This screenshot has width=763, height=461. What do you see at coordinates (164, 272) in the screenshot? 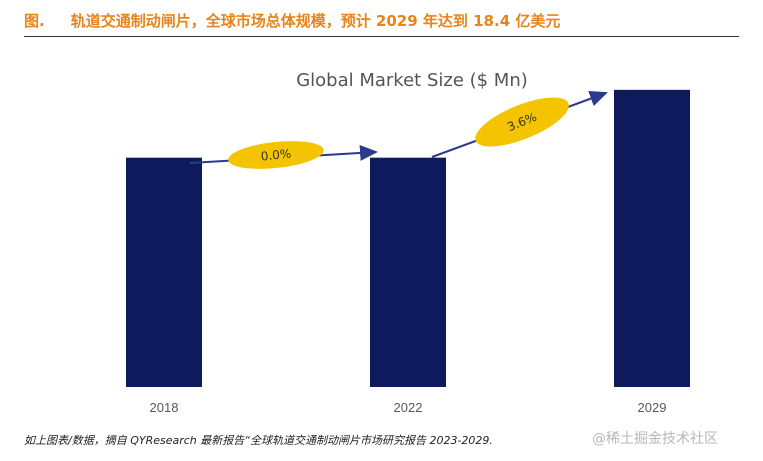
I see `bar-2018` at bounding box center [164, 272].